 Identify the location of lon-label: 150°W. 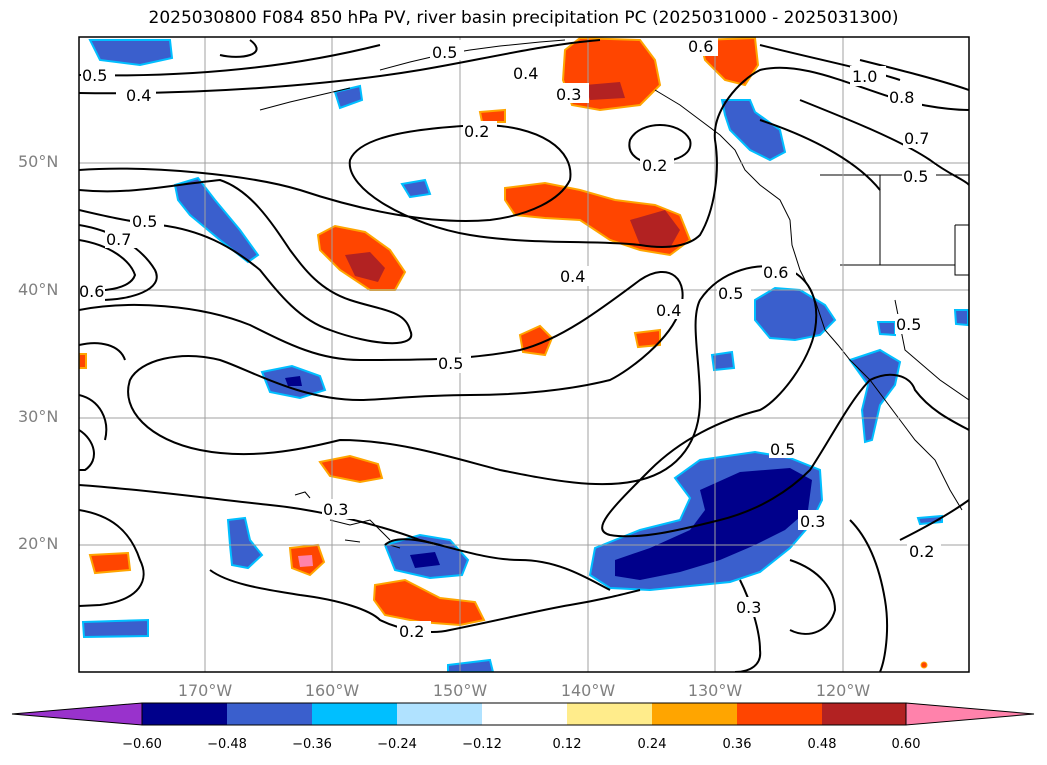
(460, 690).